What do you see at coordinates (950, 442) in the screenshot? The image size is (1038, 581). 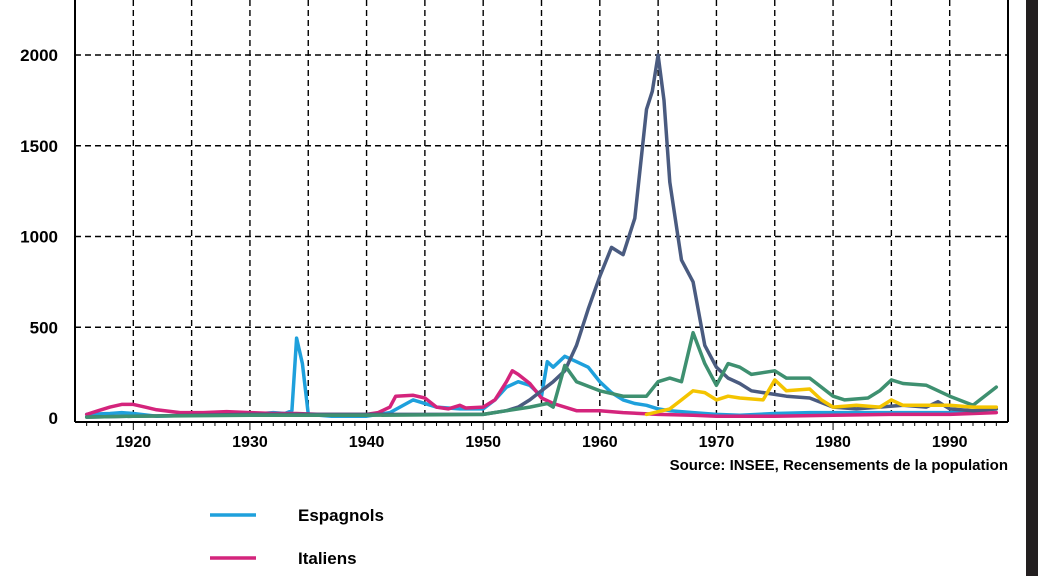 I see `x-tick-label: 1990` at bounding box center [950, 442].